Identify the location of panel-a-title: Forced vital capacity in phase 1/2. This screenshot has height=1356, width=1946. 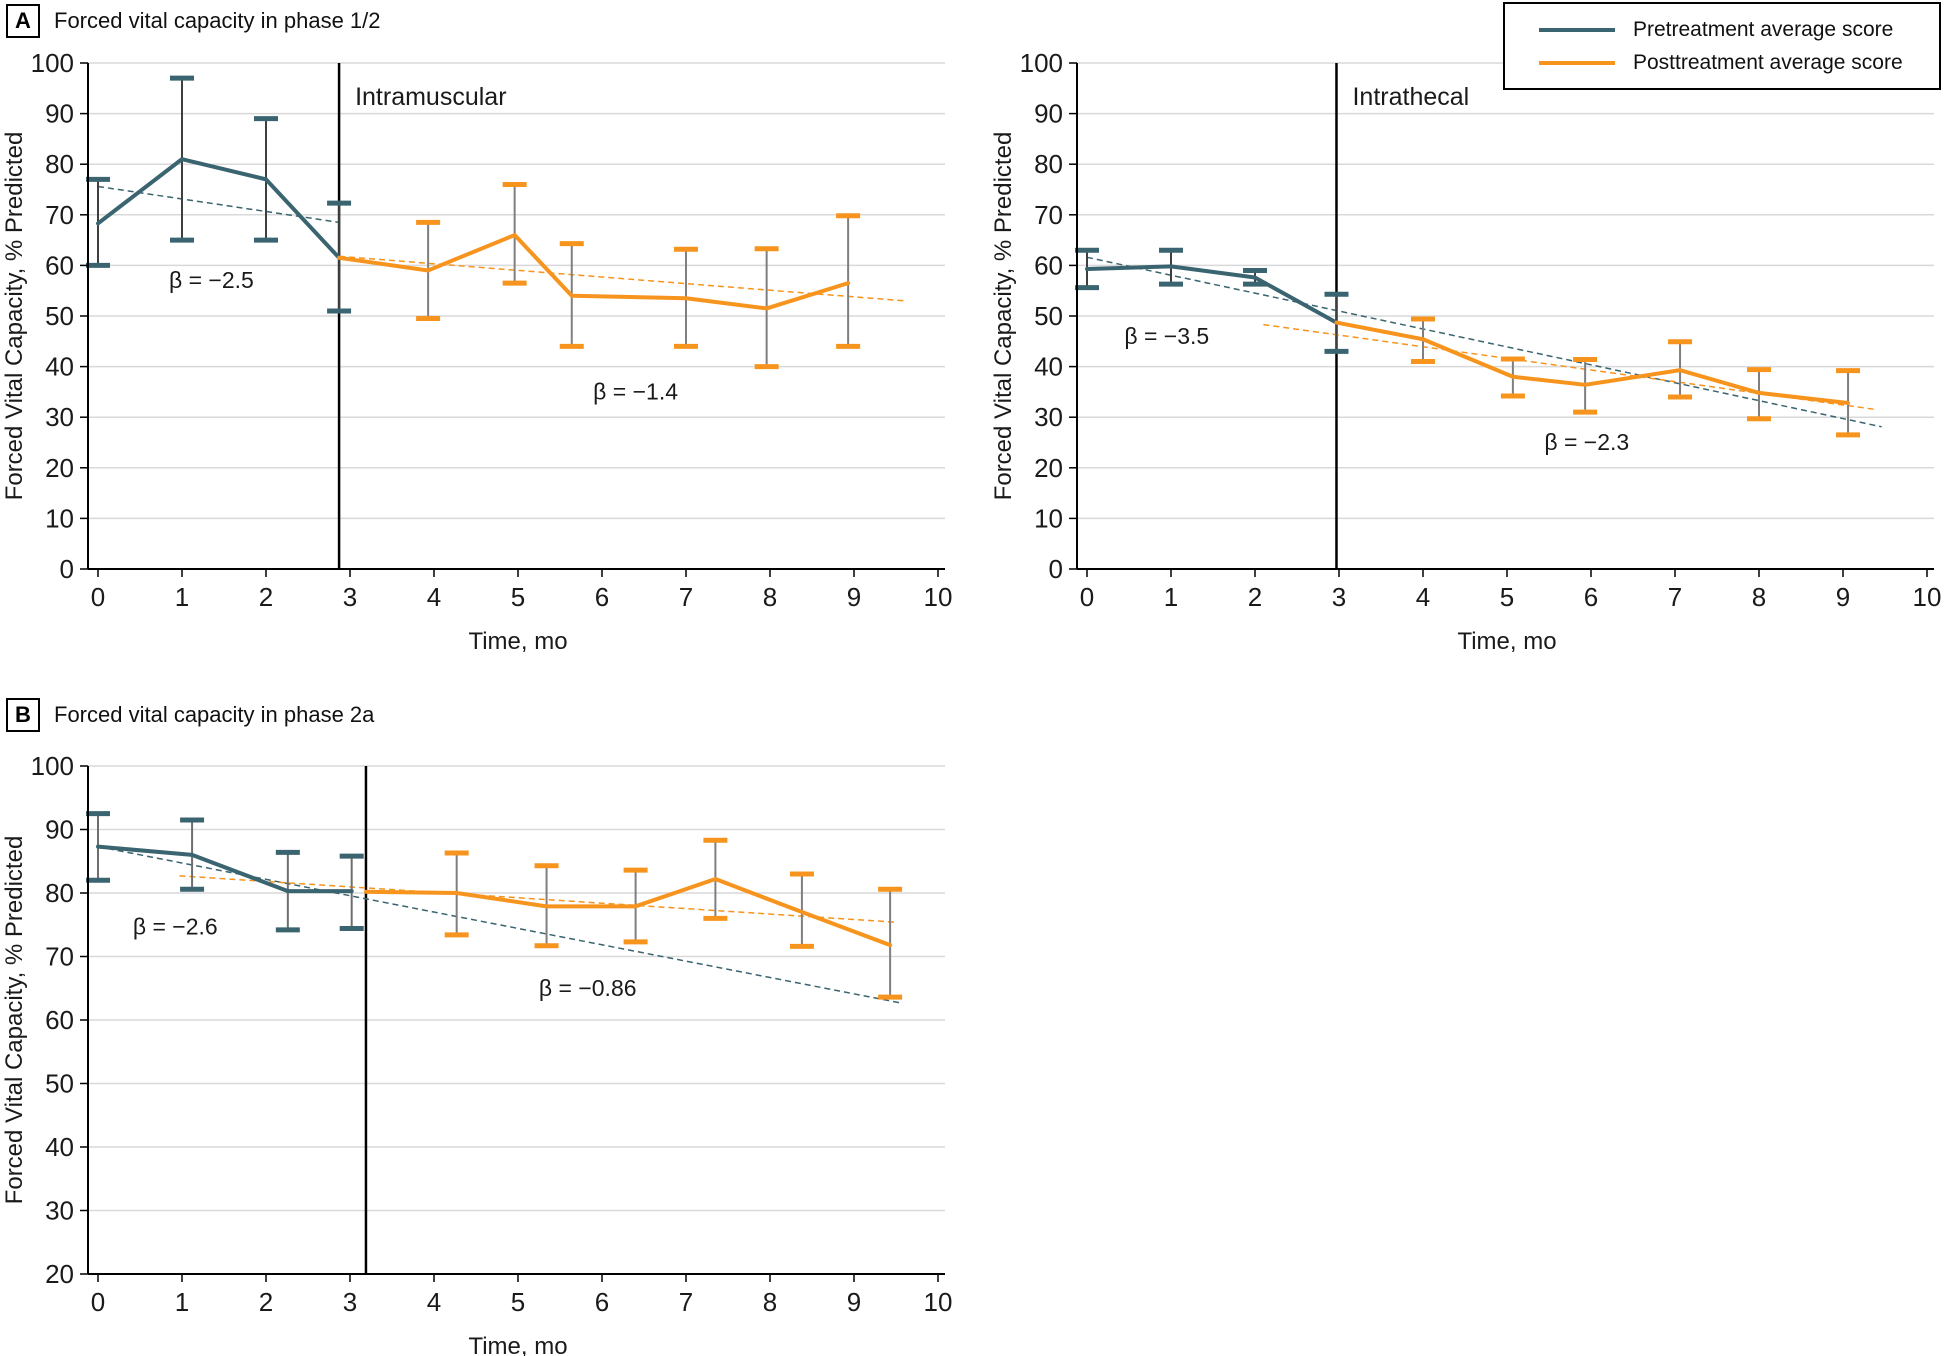
(217, 20).